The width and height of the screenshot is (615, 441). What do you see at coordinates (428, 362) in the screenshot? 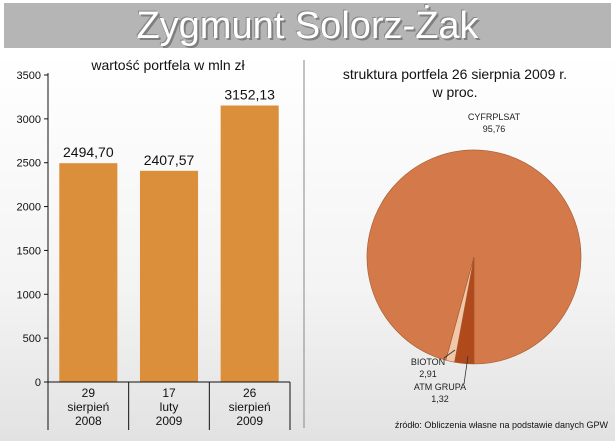
I see `pie-label-bioton: BIOTON` at bounding box center [428, 362].